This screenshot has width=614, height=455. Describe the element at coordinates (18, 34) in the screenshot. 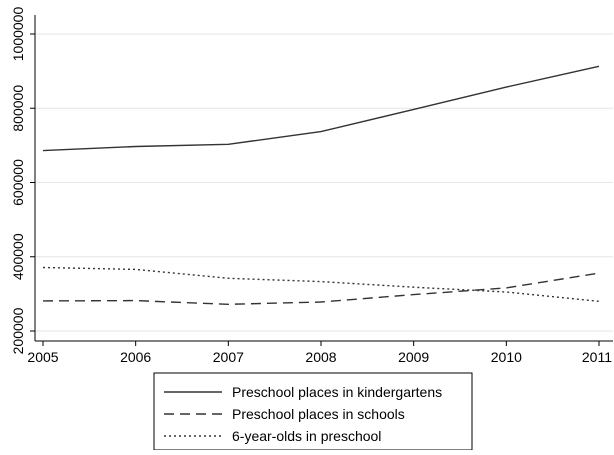

I see `y-tick-label: 1000000` at that location.